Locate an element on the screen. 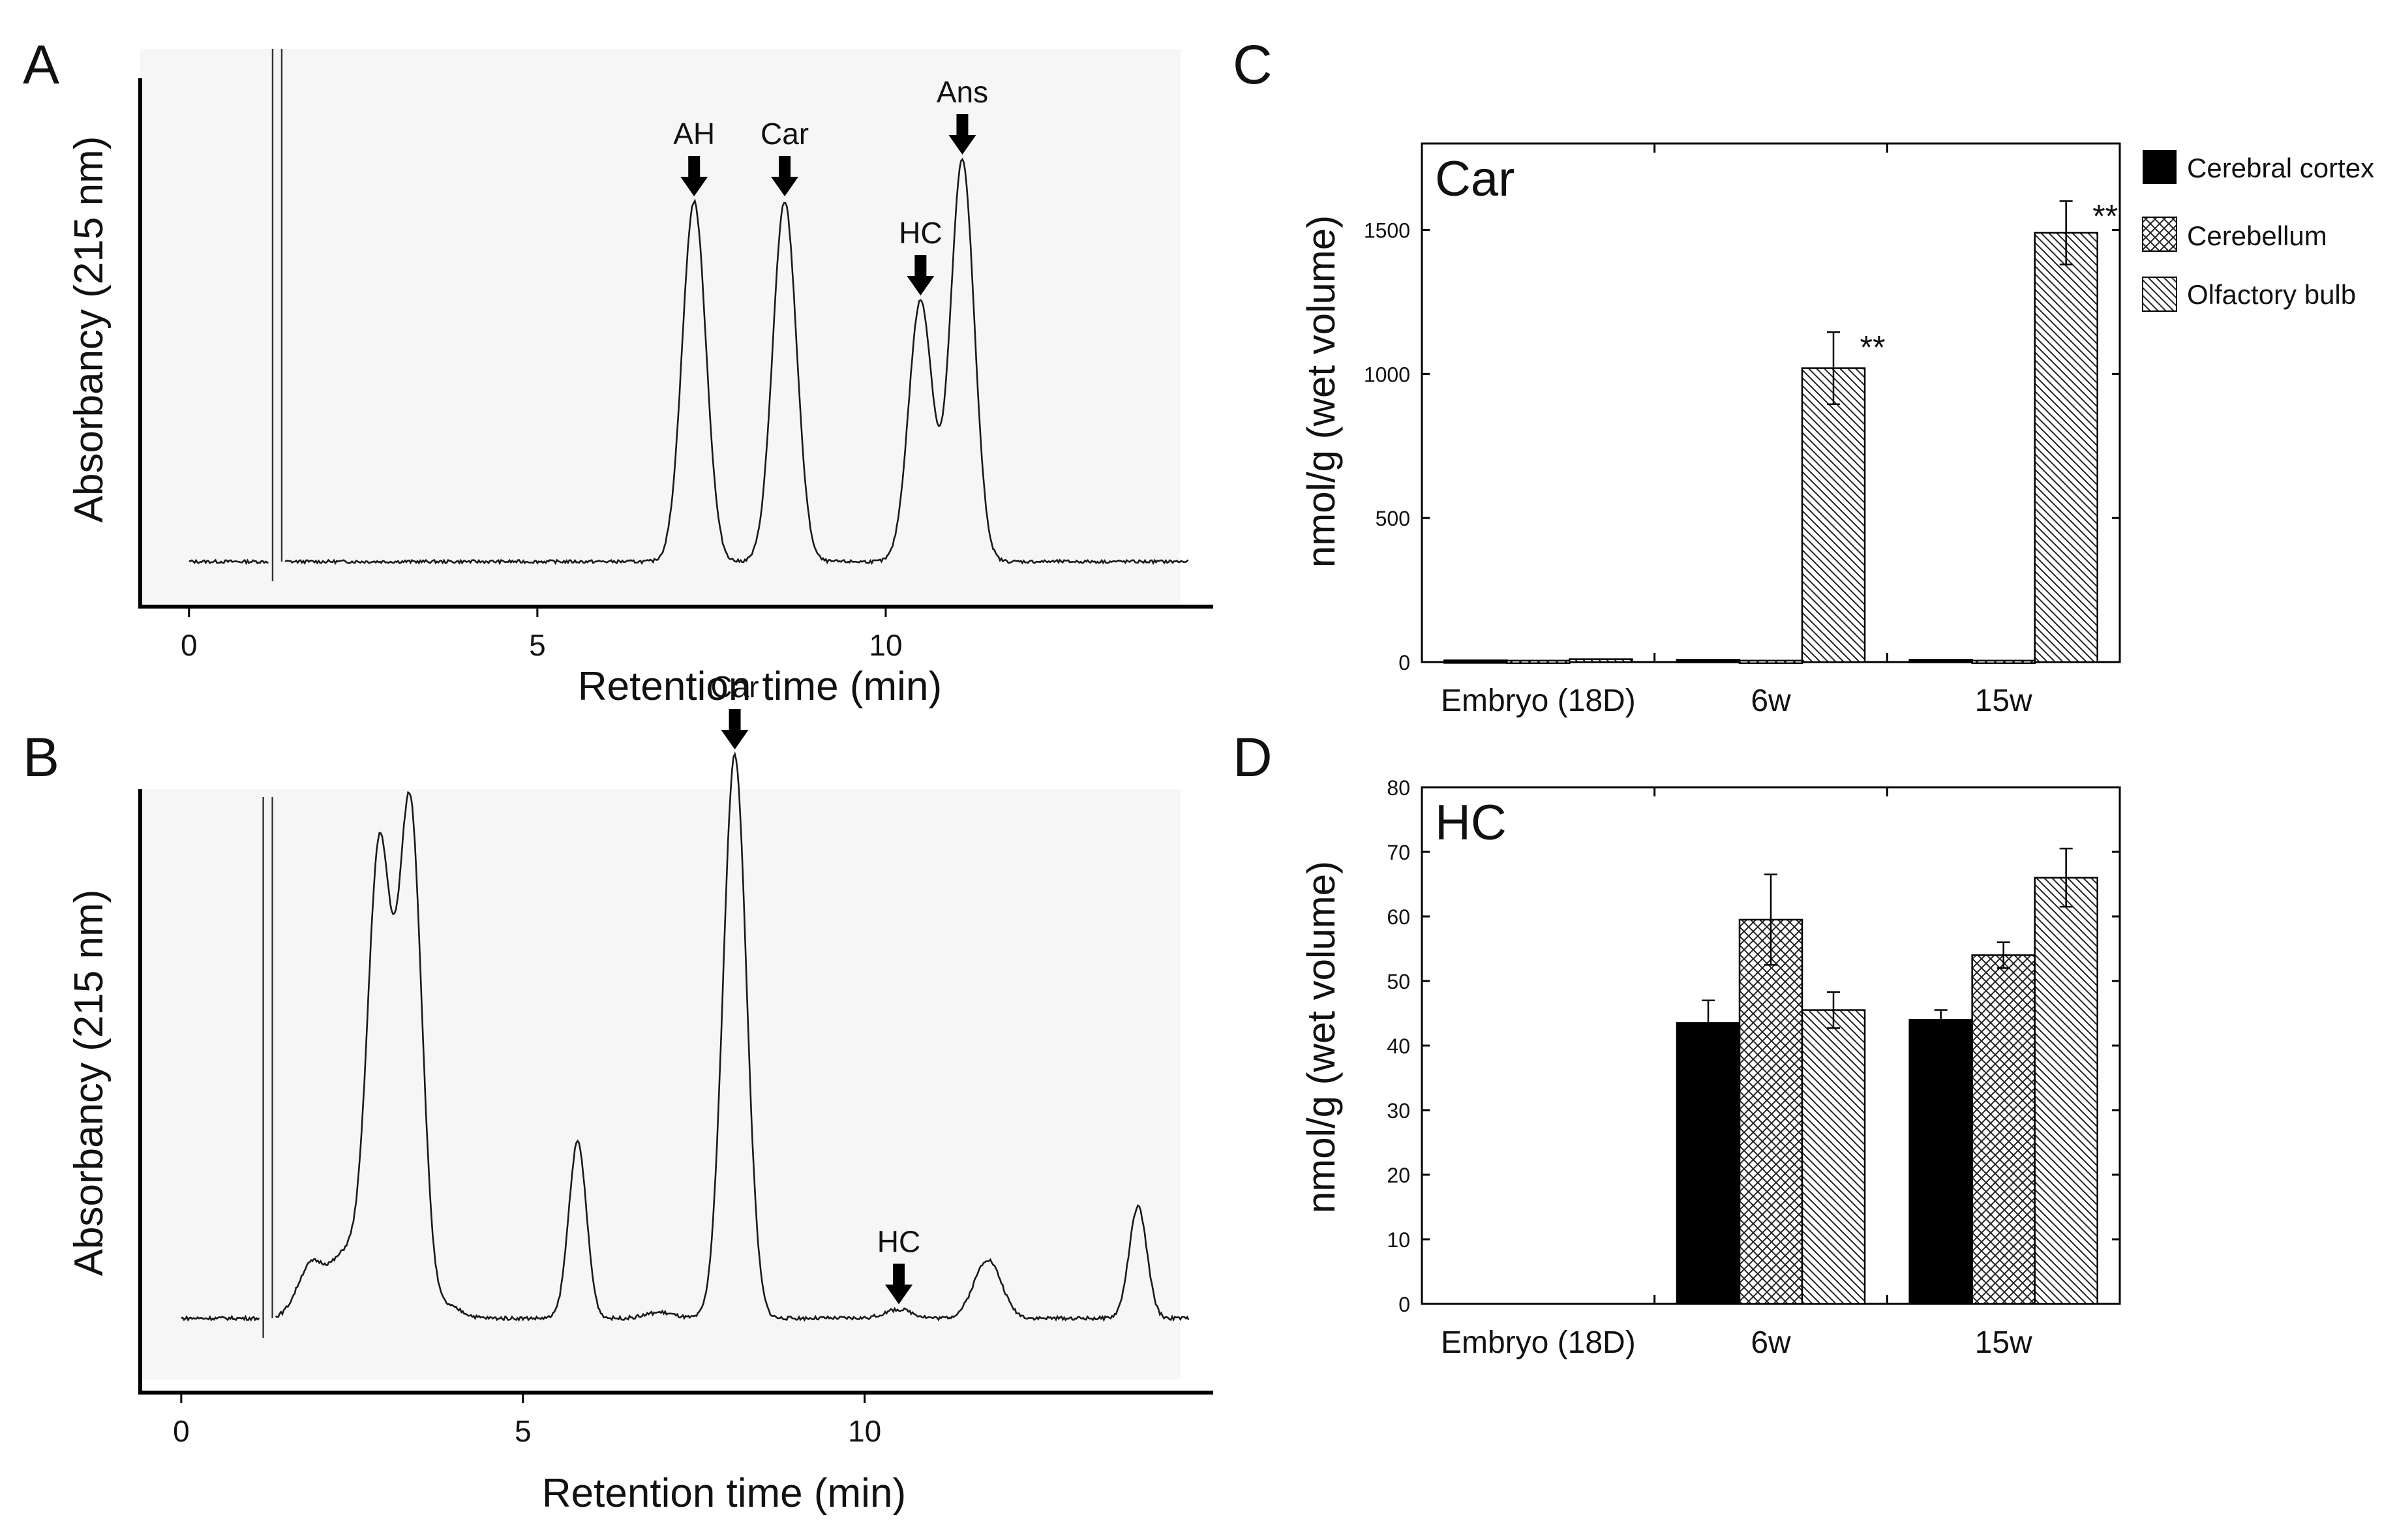  y-tick-label: 80 is located at coordinates (1399, 788).